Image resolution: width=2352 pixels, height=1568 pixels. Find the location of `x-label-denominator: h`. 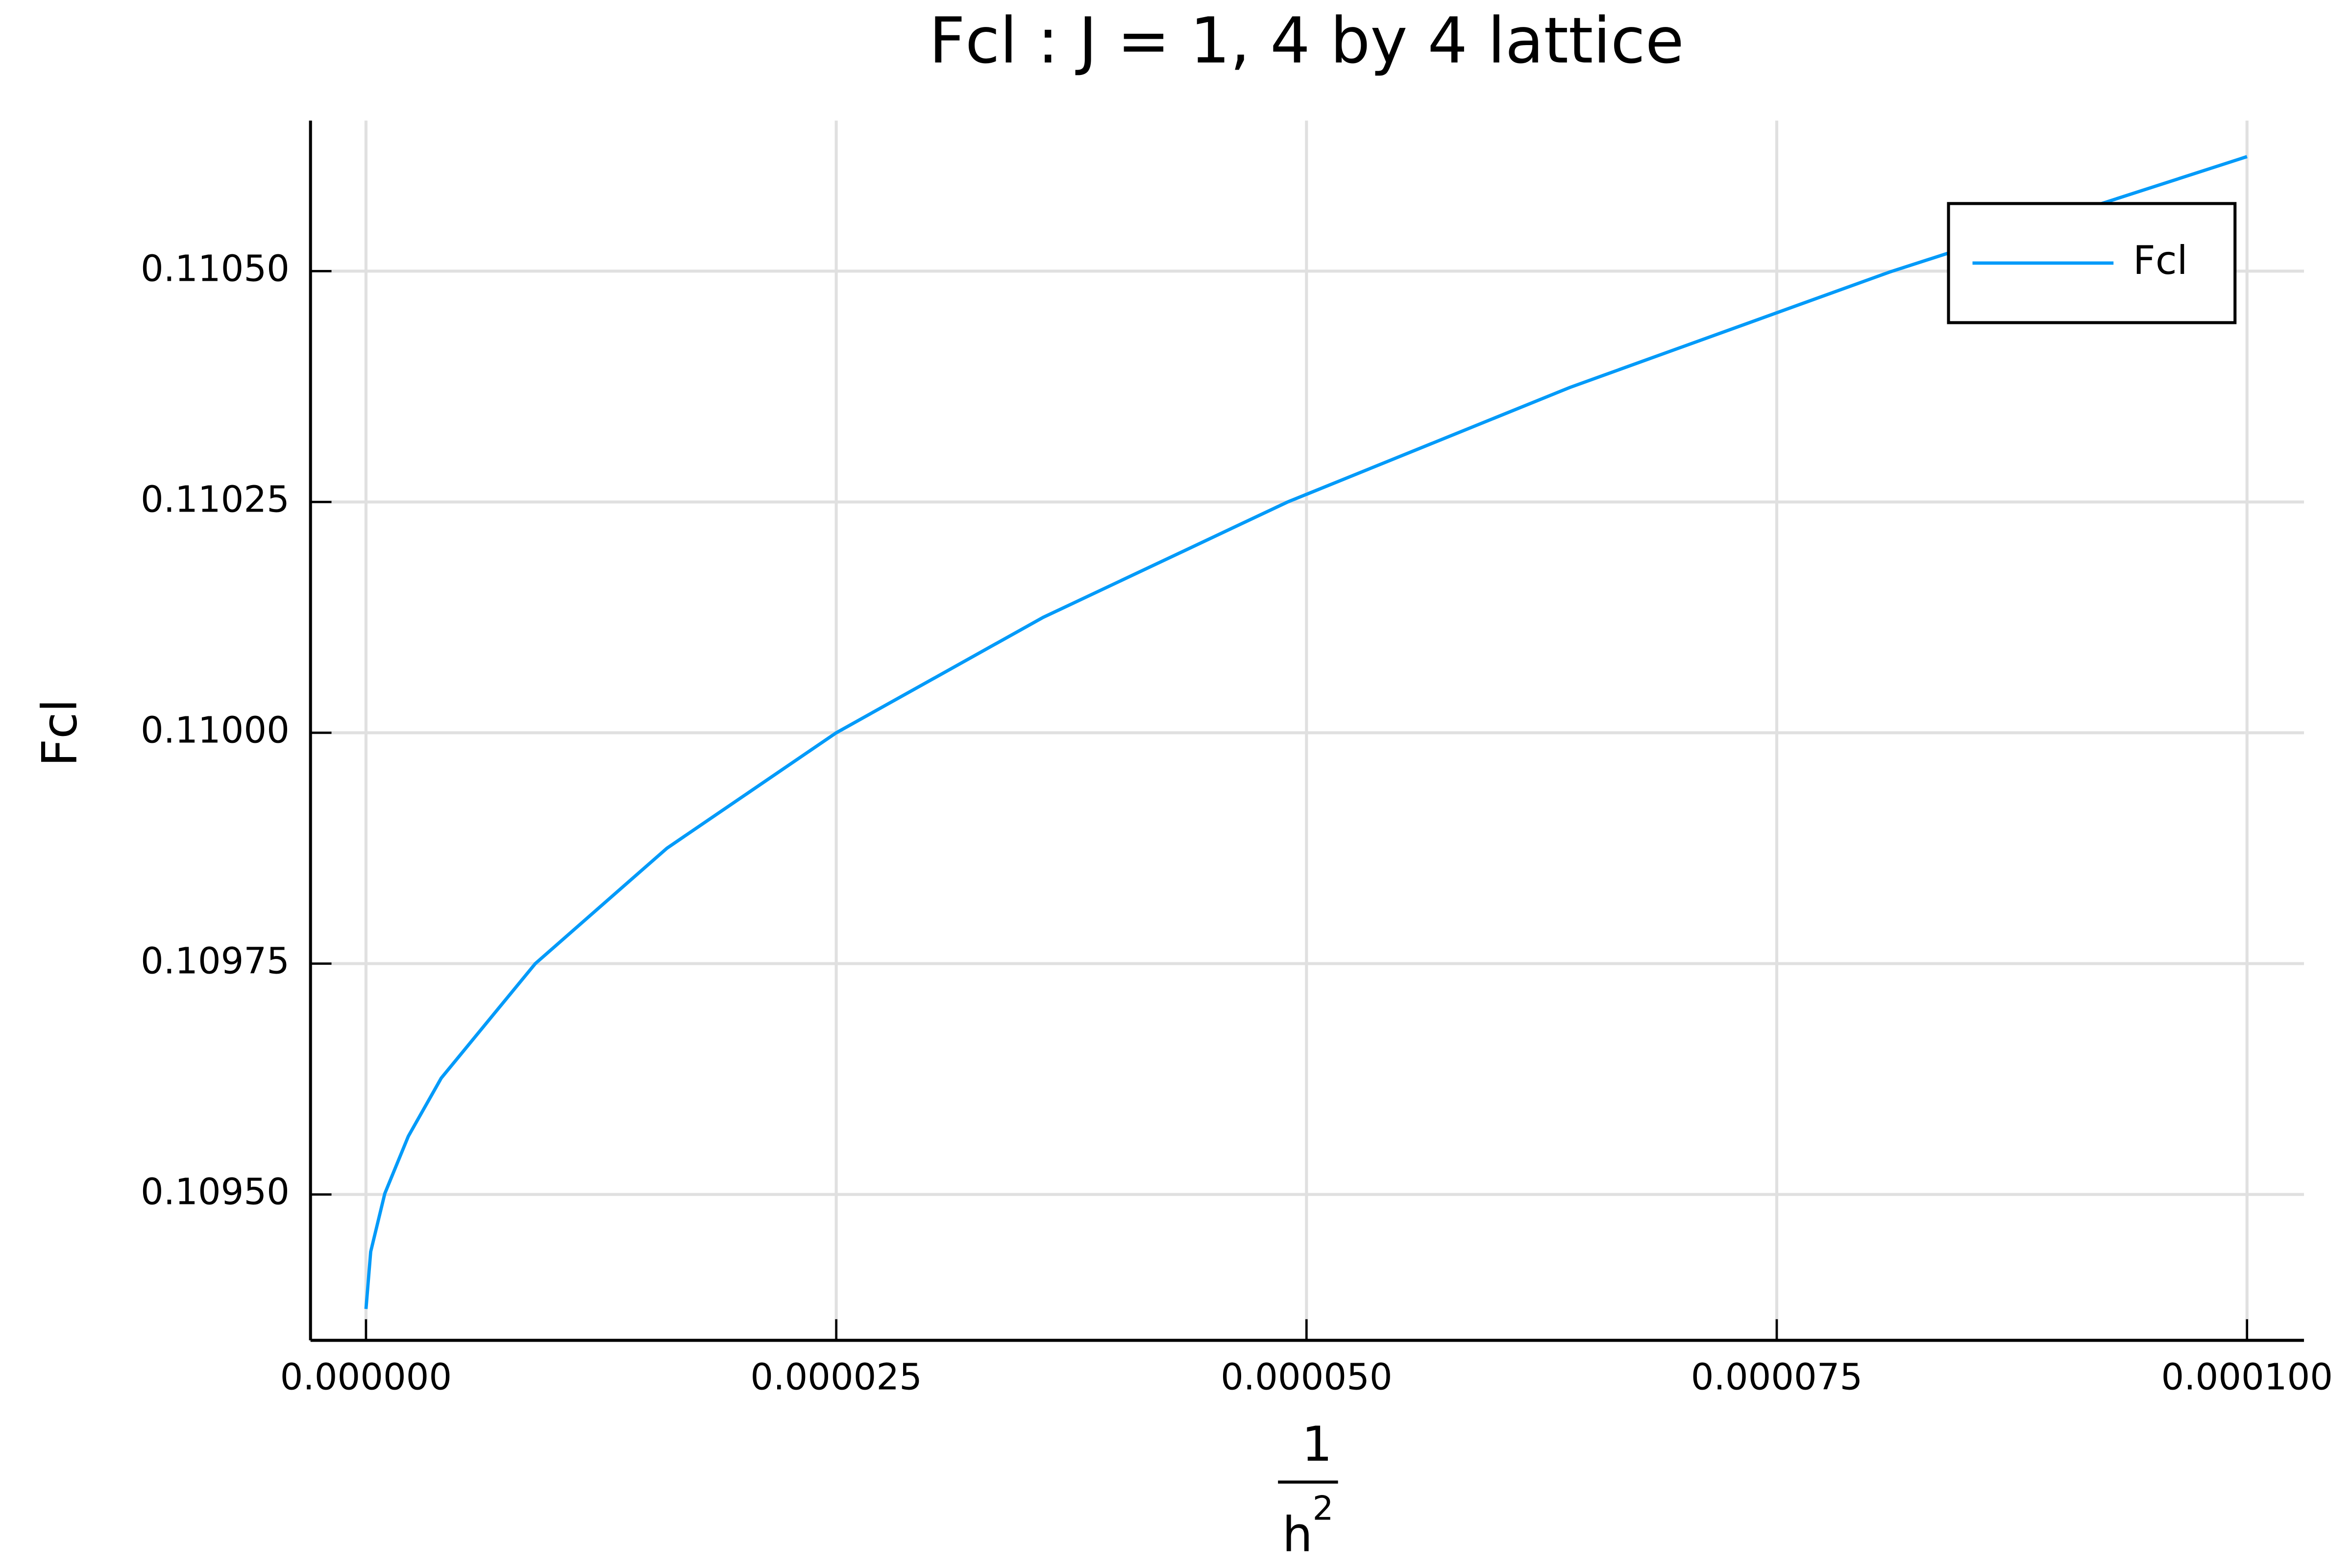

x-label-denominator: h is located at coordinates (1297, 1535).